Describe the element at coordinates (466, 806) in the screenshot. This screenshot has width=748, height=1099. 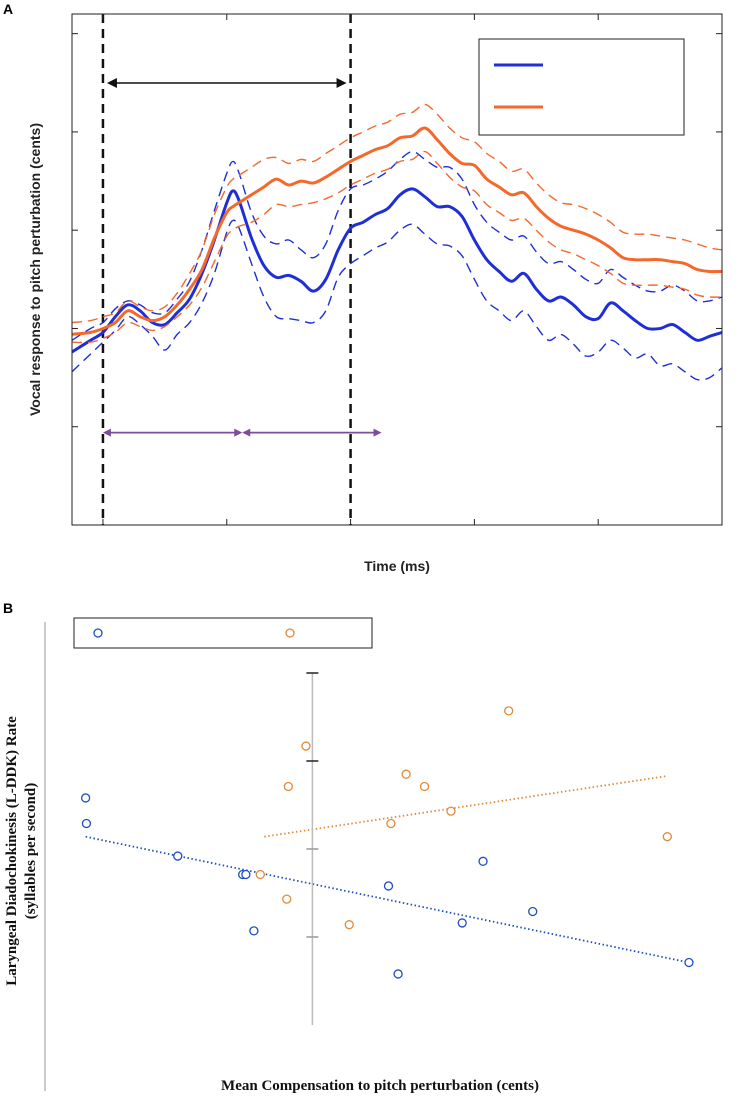
I see `controls-trend-line` at that location.